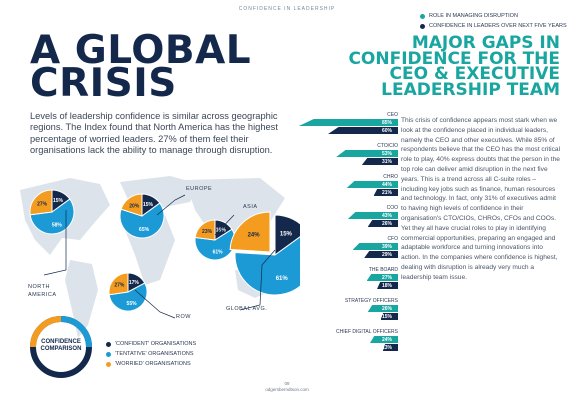 The width and height of the screenshot is (574, 400). What do you see at coordinates (57, 225) in the screenshot?
I see `pie-value-label: 58%` at bounding box center [57, 225].